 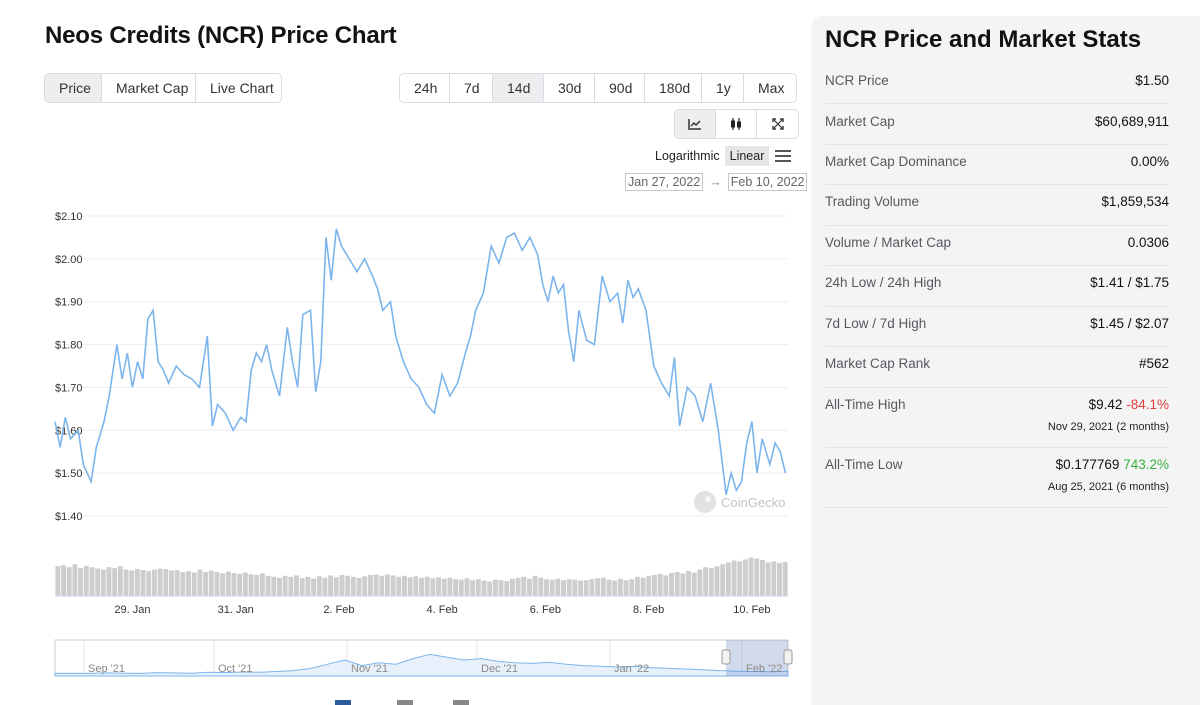 I want to click on atl-value: $0.177769, so click(x=1087, y=464).